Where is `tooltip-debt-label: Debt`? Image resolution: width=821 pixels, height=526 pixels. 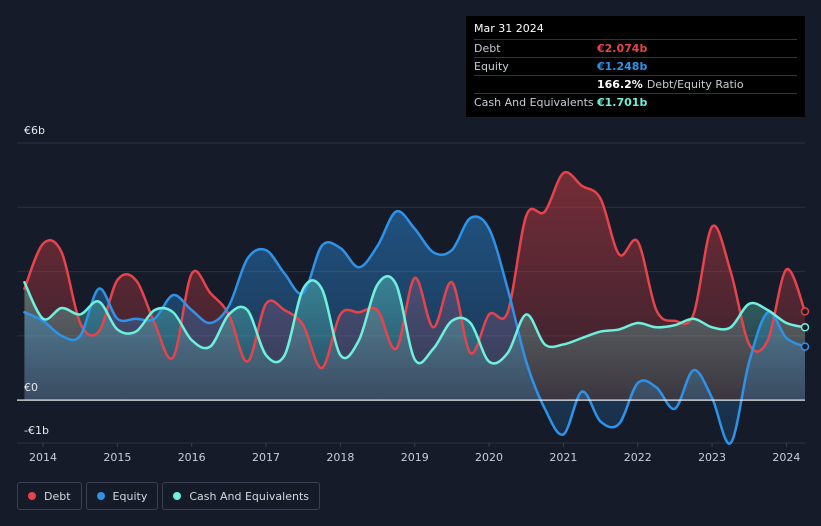 tooltip-debt-label: Debt is located at coordinates (487, 48).